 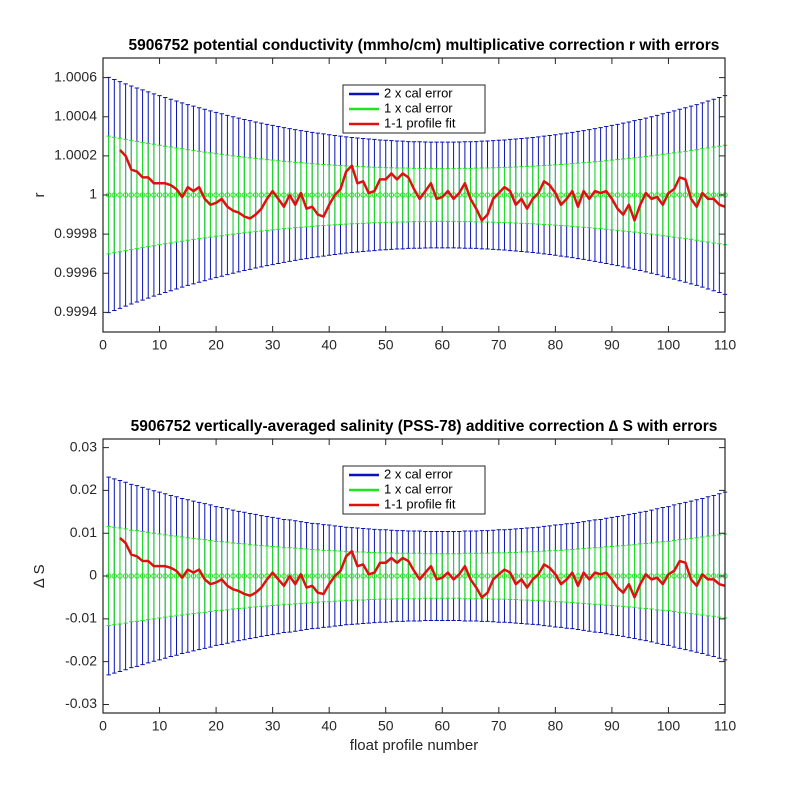 What do you see at coordinates (75, 272) in the screenshot?
I see `y-tick-label: 0.9996` at bounding box center [75, 272].